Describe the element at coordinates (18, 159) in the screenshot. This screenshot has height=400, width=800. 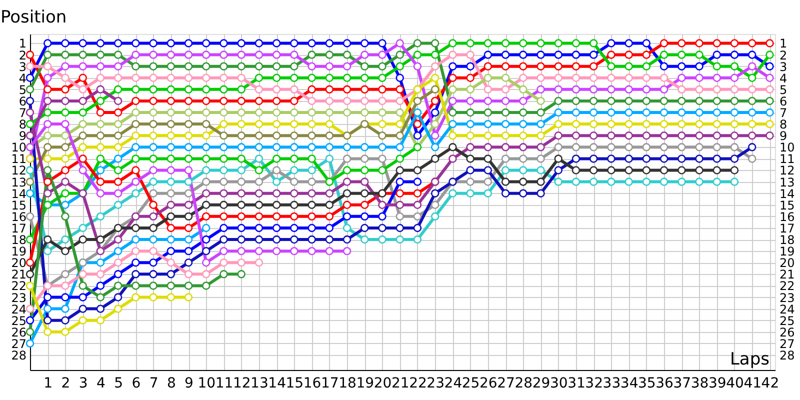
I see `y-tick-label: 11` at that location.